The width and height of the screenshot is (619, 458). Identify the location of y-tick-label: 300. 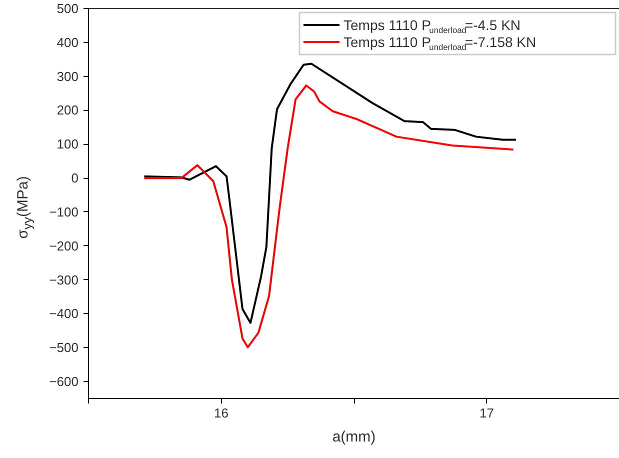
(67, 76).